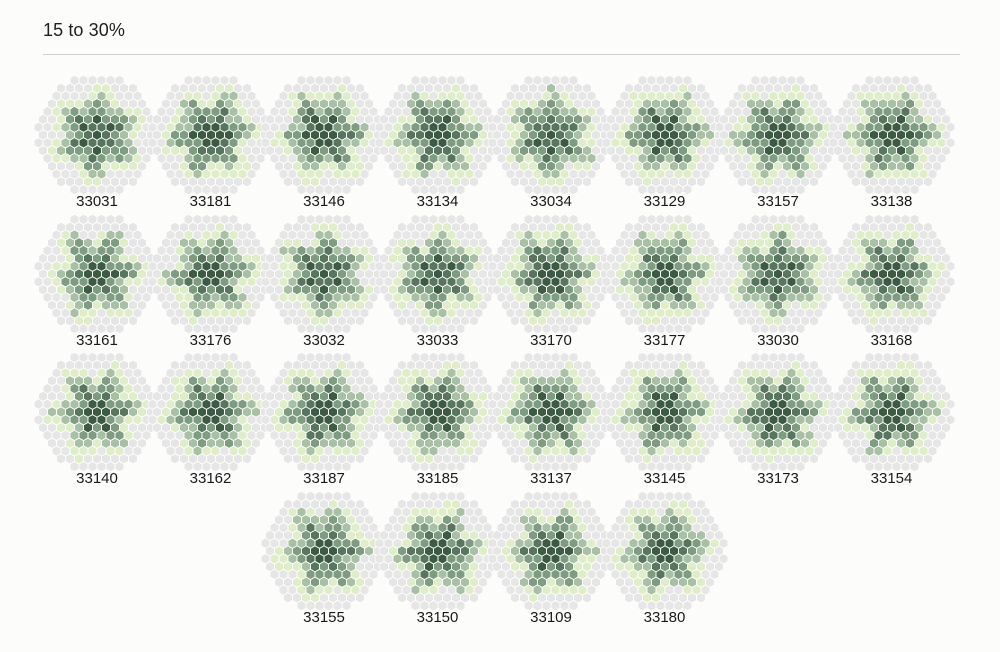  What do you see at coordinates (324, 145) in the screenshot?
I see `hexbin-item: 33146` at bounding box center [324, 145].